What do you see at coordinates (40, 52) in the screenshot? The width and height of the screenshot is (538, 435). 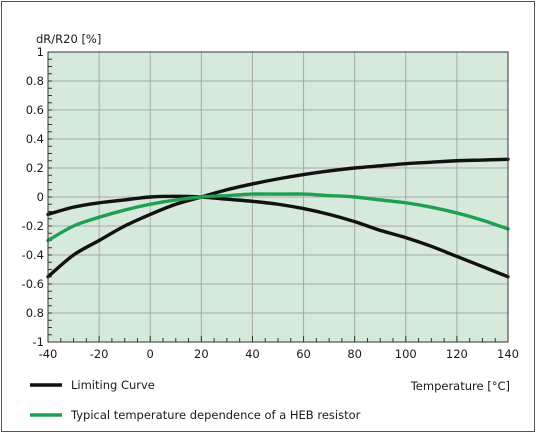 I see `y-tick-label: 1` at bounding box center [40, 52].